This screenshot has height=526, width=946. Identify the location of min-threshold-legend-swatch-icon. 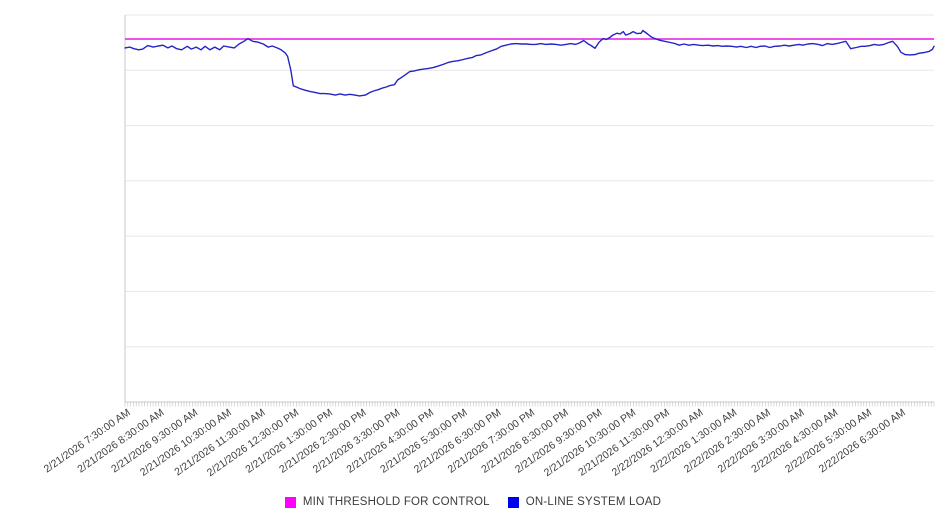
(290, 502).